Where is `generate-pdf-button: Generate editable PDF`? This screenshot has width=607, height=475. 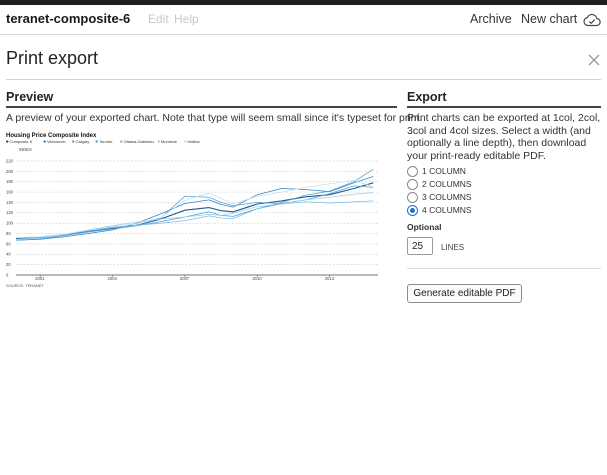 generate-pdf-button: Generate editable PDF is located at coordinates (464, 293).